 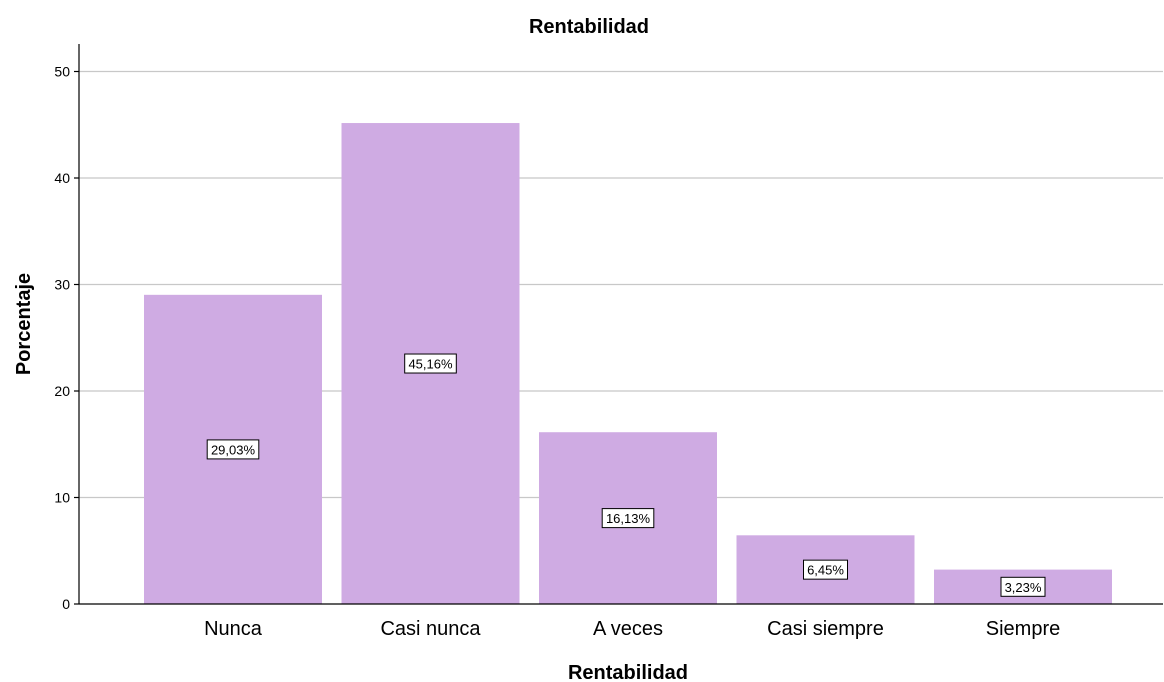 What do you see at coordinates (62, 285) in the screenshot?
I see `y-tick-label: 30` at bounding box center [62, 285].